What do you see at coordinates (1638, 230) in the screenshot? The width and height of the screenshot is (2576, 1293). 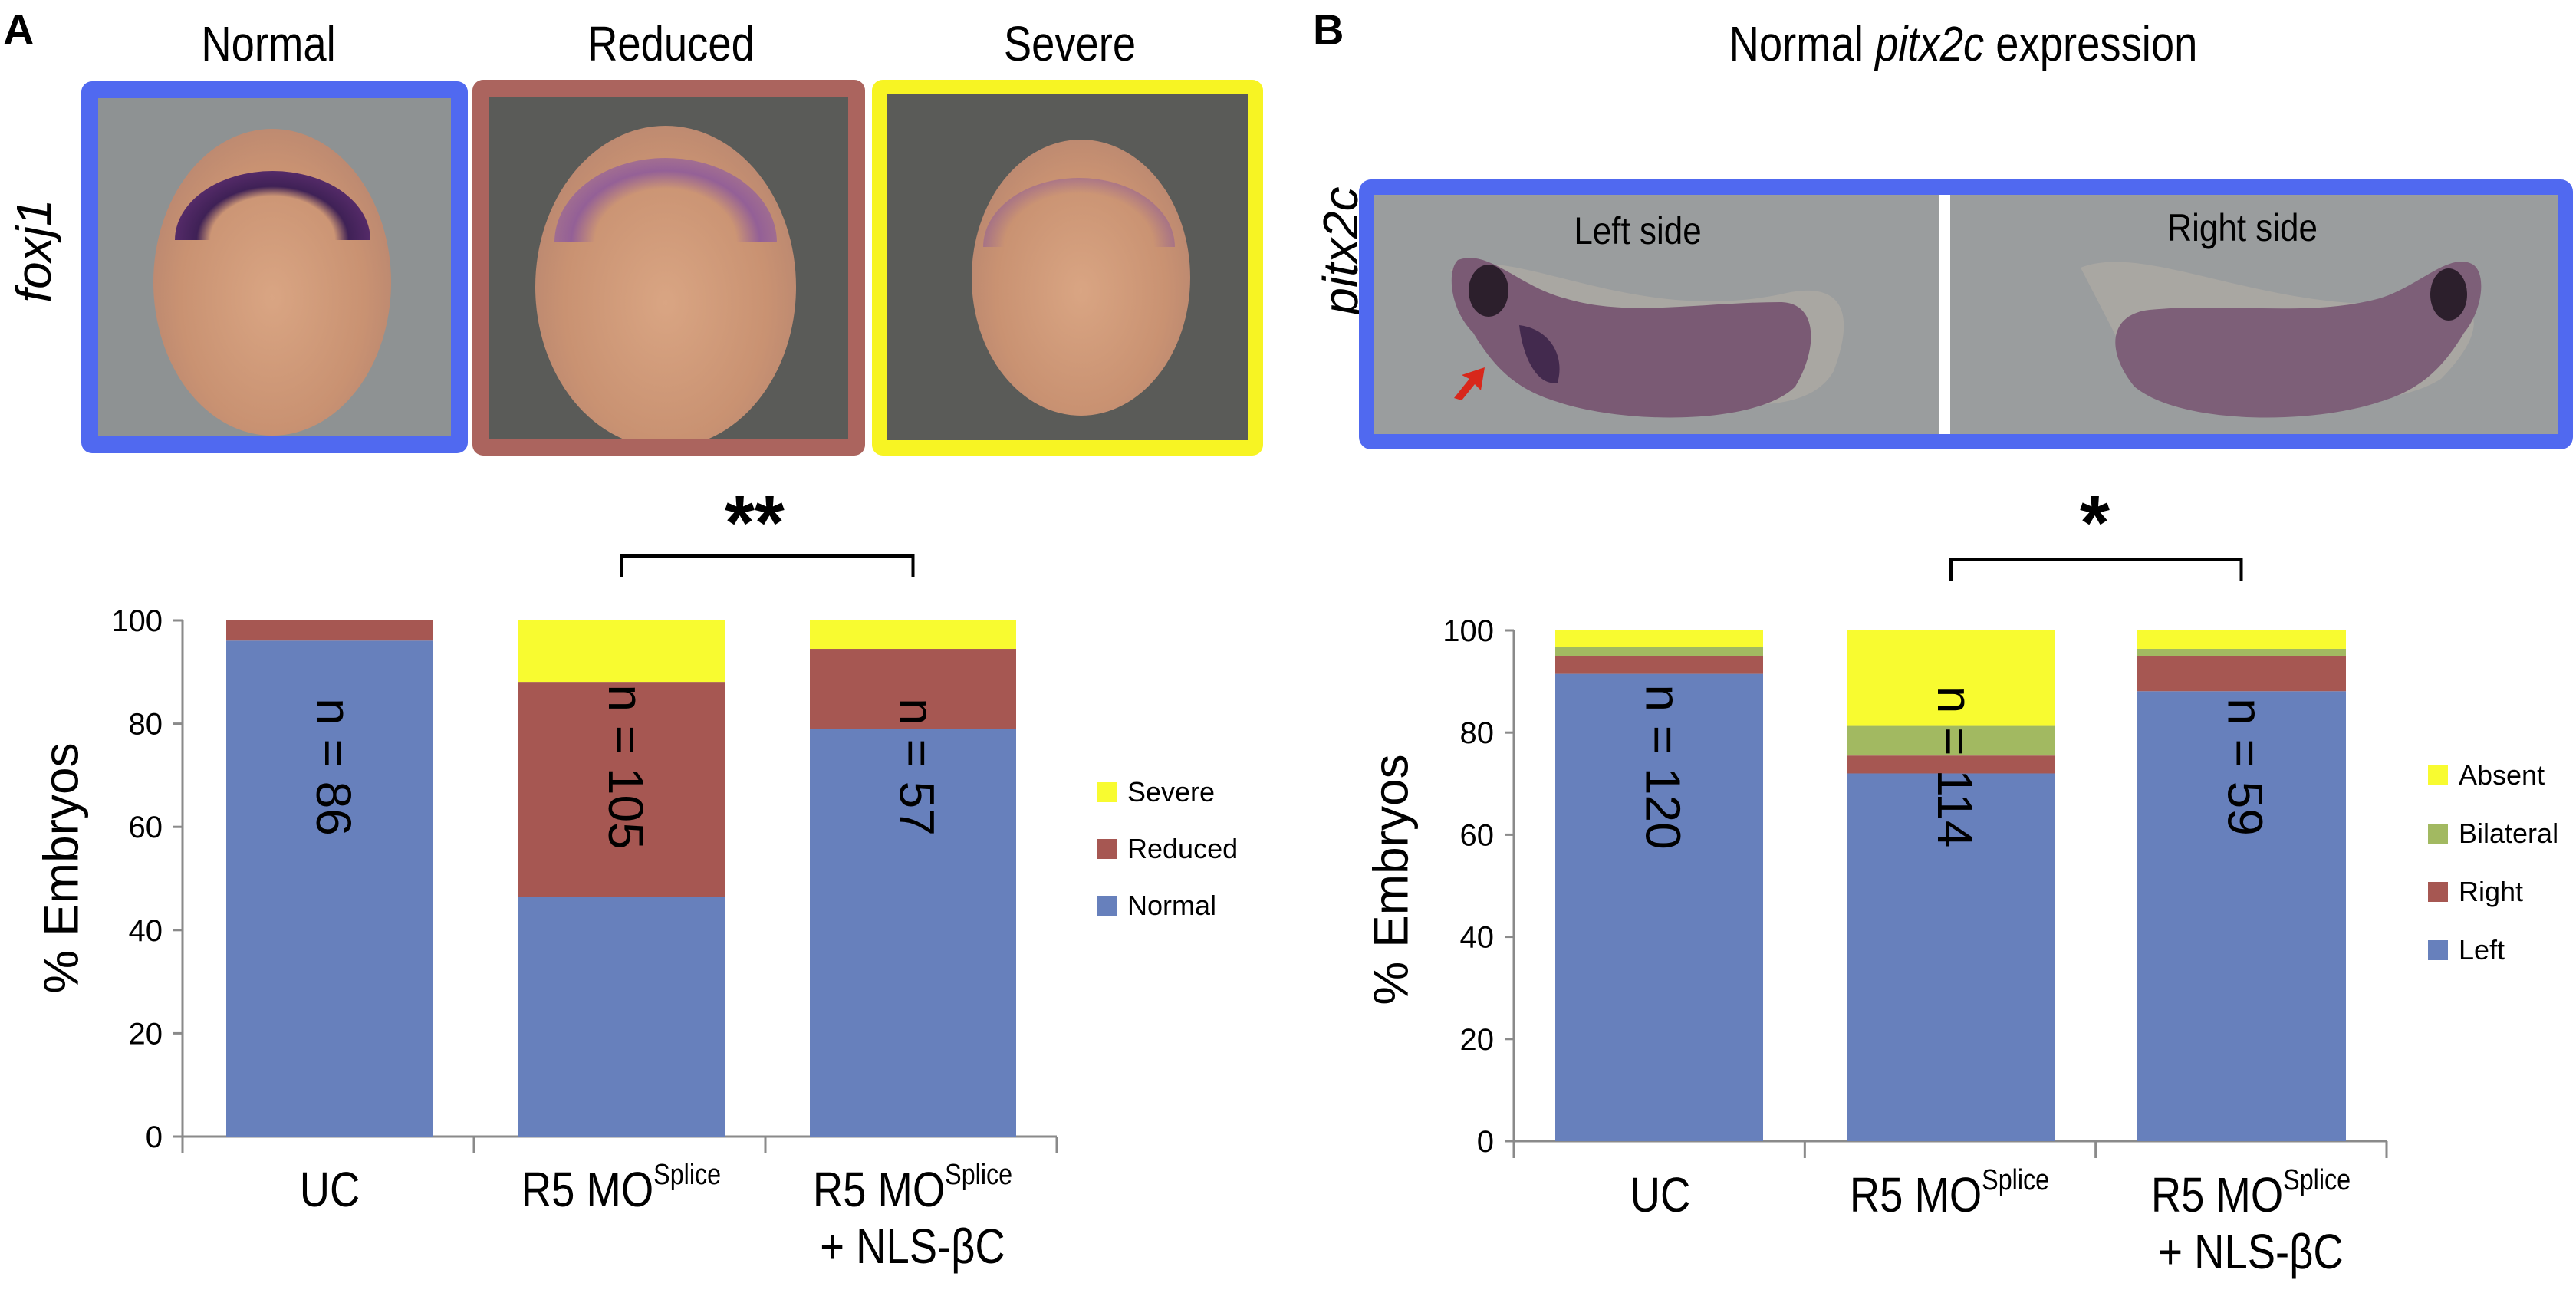 I see `side-label-left: Left side` at bounding box center [1638, 230].